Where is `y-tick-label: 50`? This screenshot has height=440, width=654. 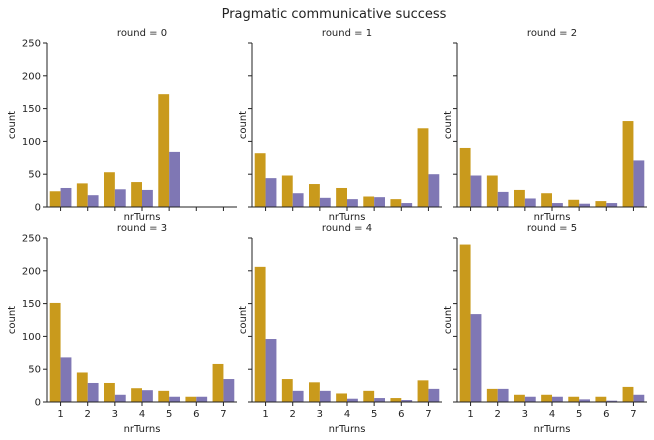
y-tick-label: 50 is located at coordinates (34, 370).